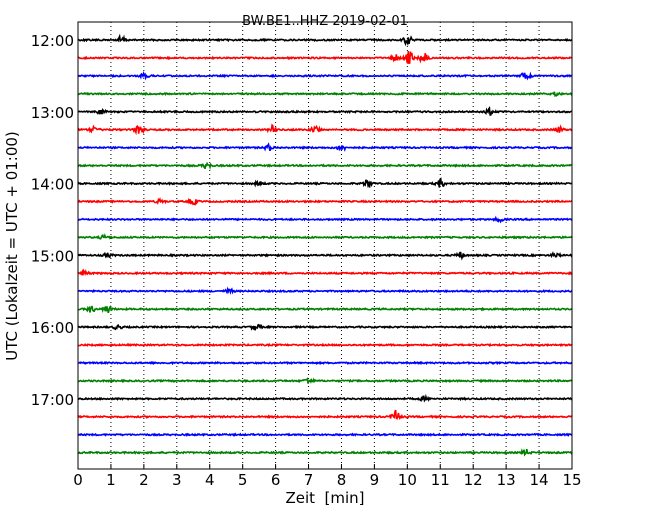 The width and height of the screenshot is (650, 520). I want to click on x-axis: 0 1 2 3 4 5 6 7 8 9 10 11 12 13 14 15, so click(327, 476).